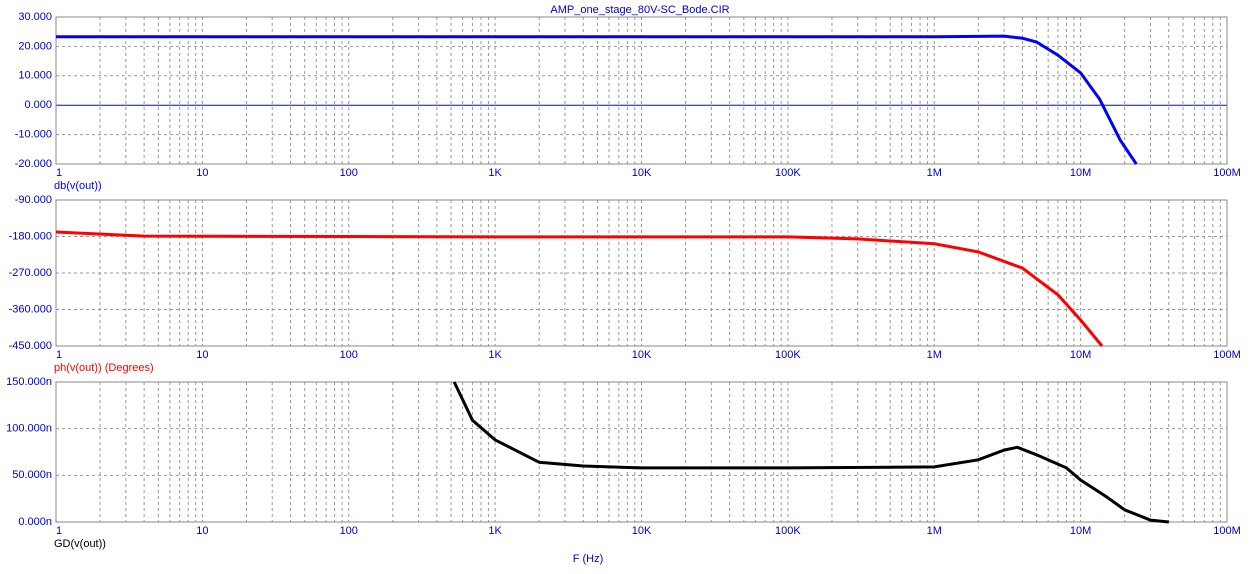 This screenshot has height=574, width=1251. I want to click on y-tick-label: 100.000n, so click(29, 429).